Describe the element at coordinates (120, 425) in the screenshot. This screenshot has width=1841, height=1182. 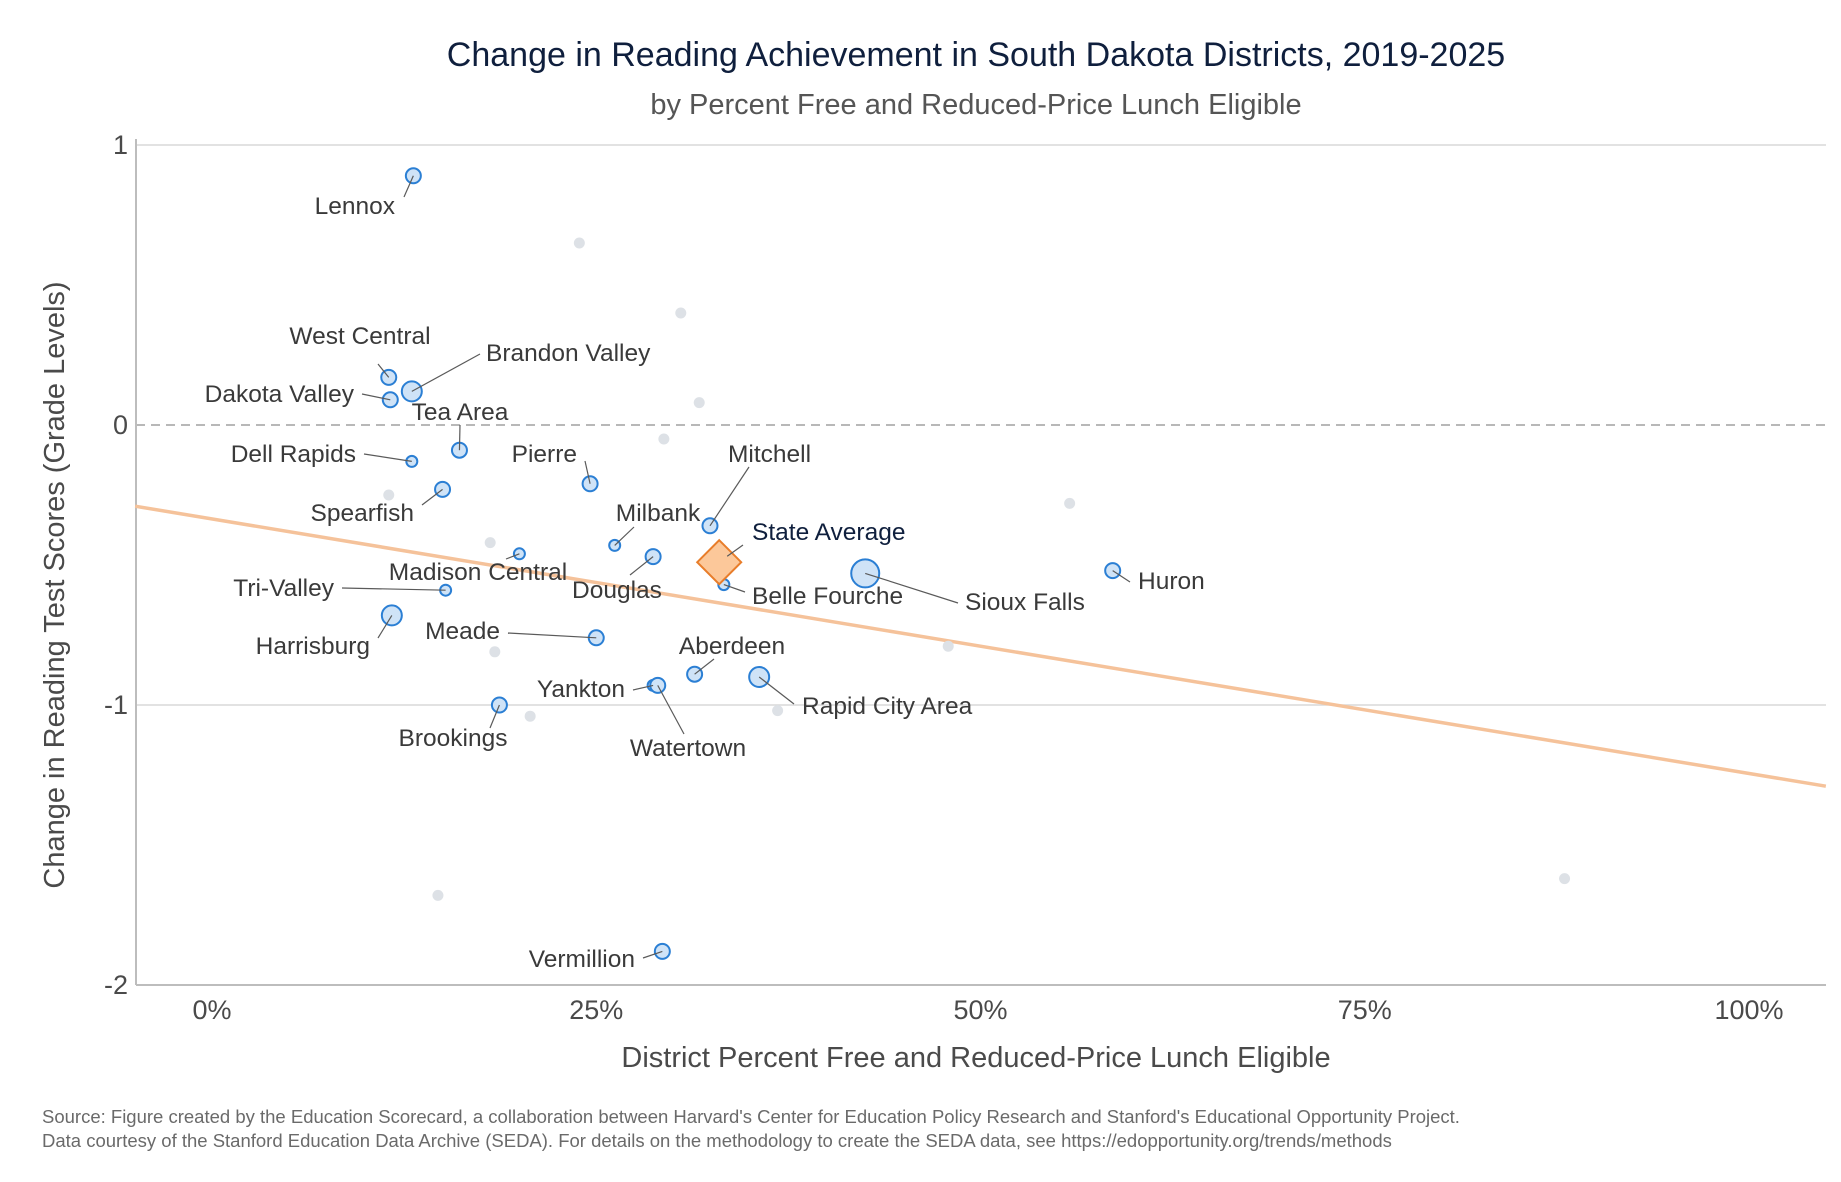
I see `y-tick-label: 0` at that location.